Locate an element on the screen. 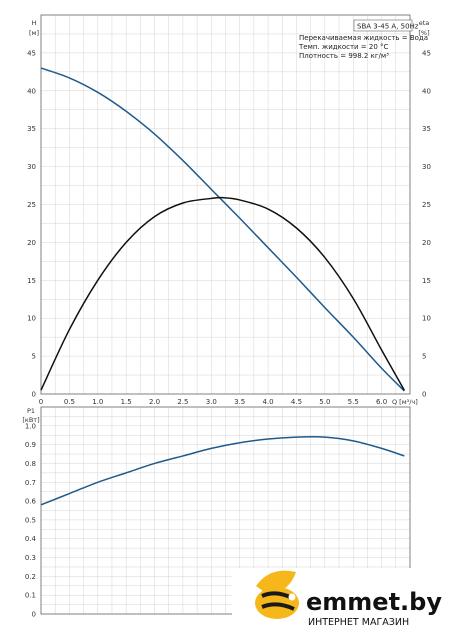 This screenshot has width=452, height=640. x-tick-label: 5.5 is located at coordinates (353, 402).